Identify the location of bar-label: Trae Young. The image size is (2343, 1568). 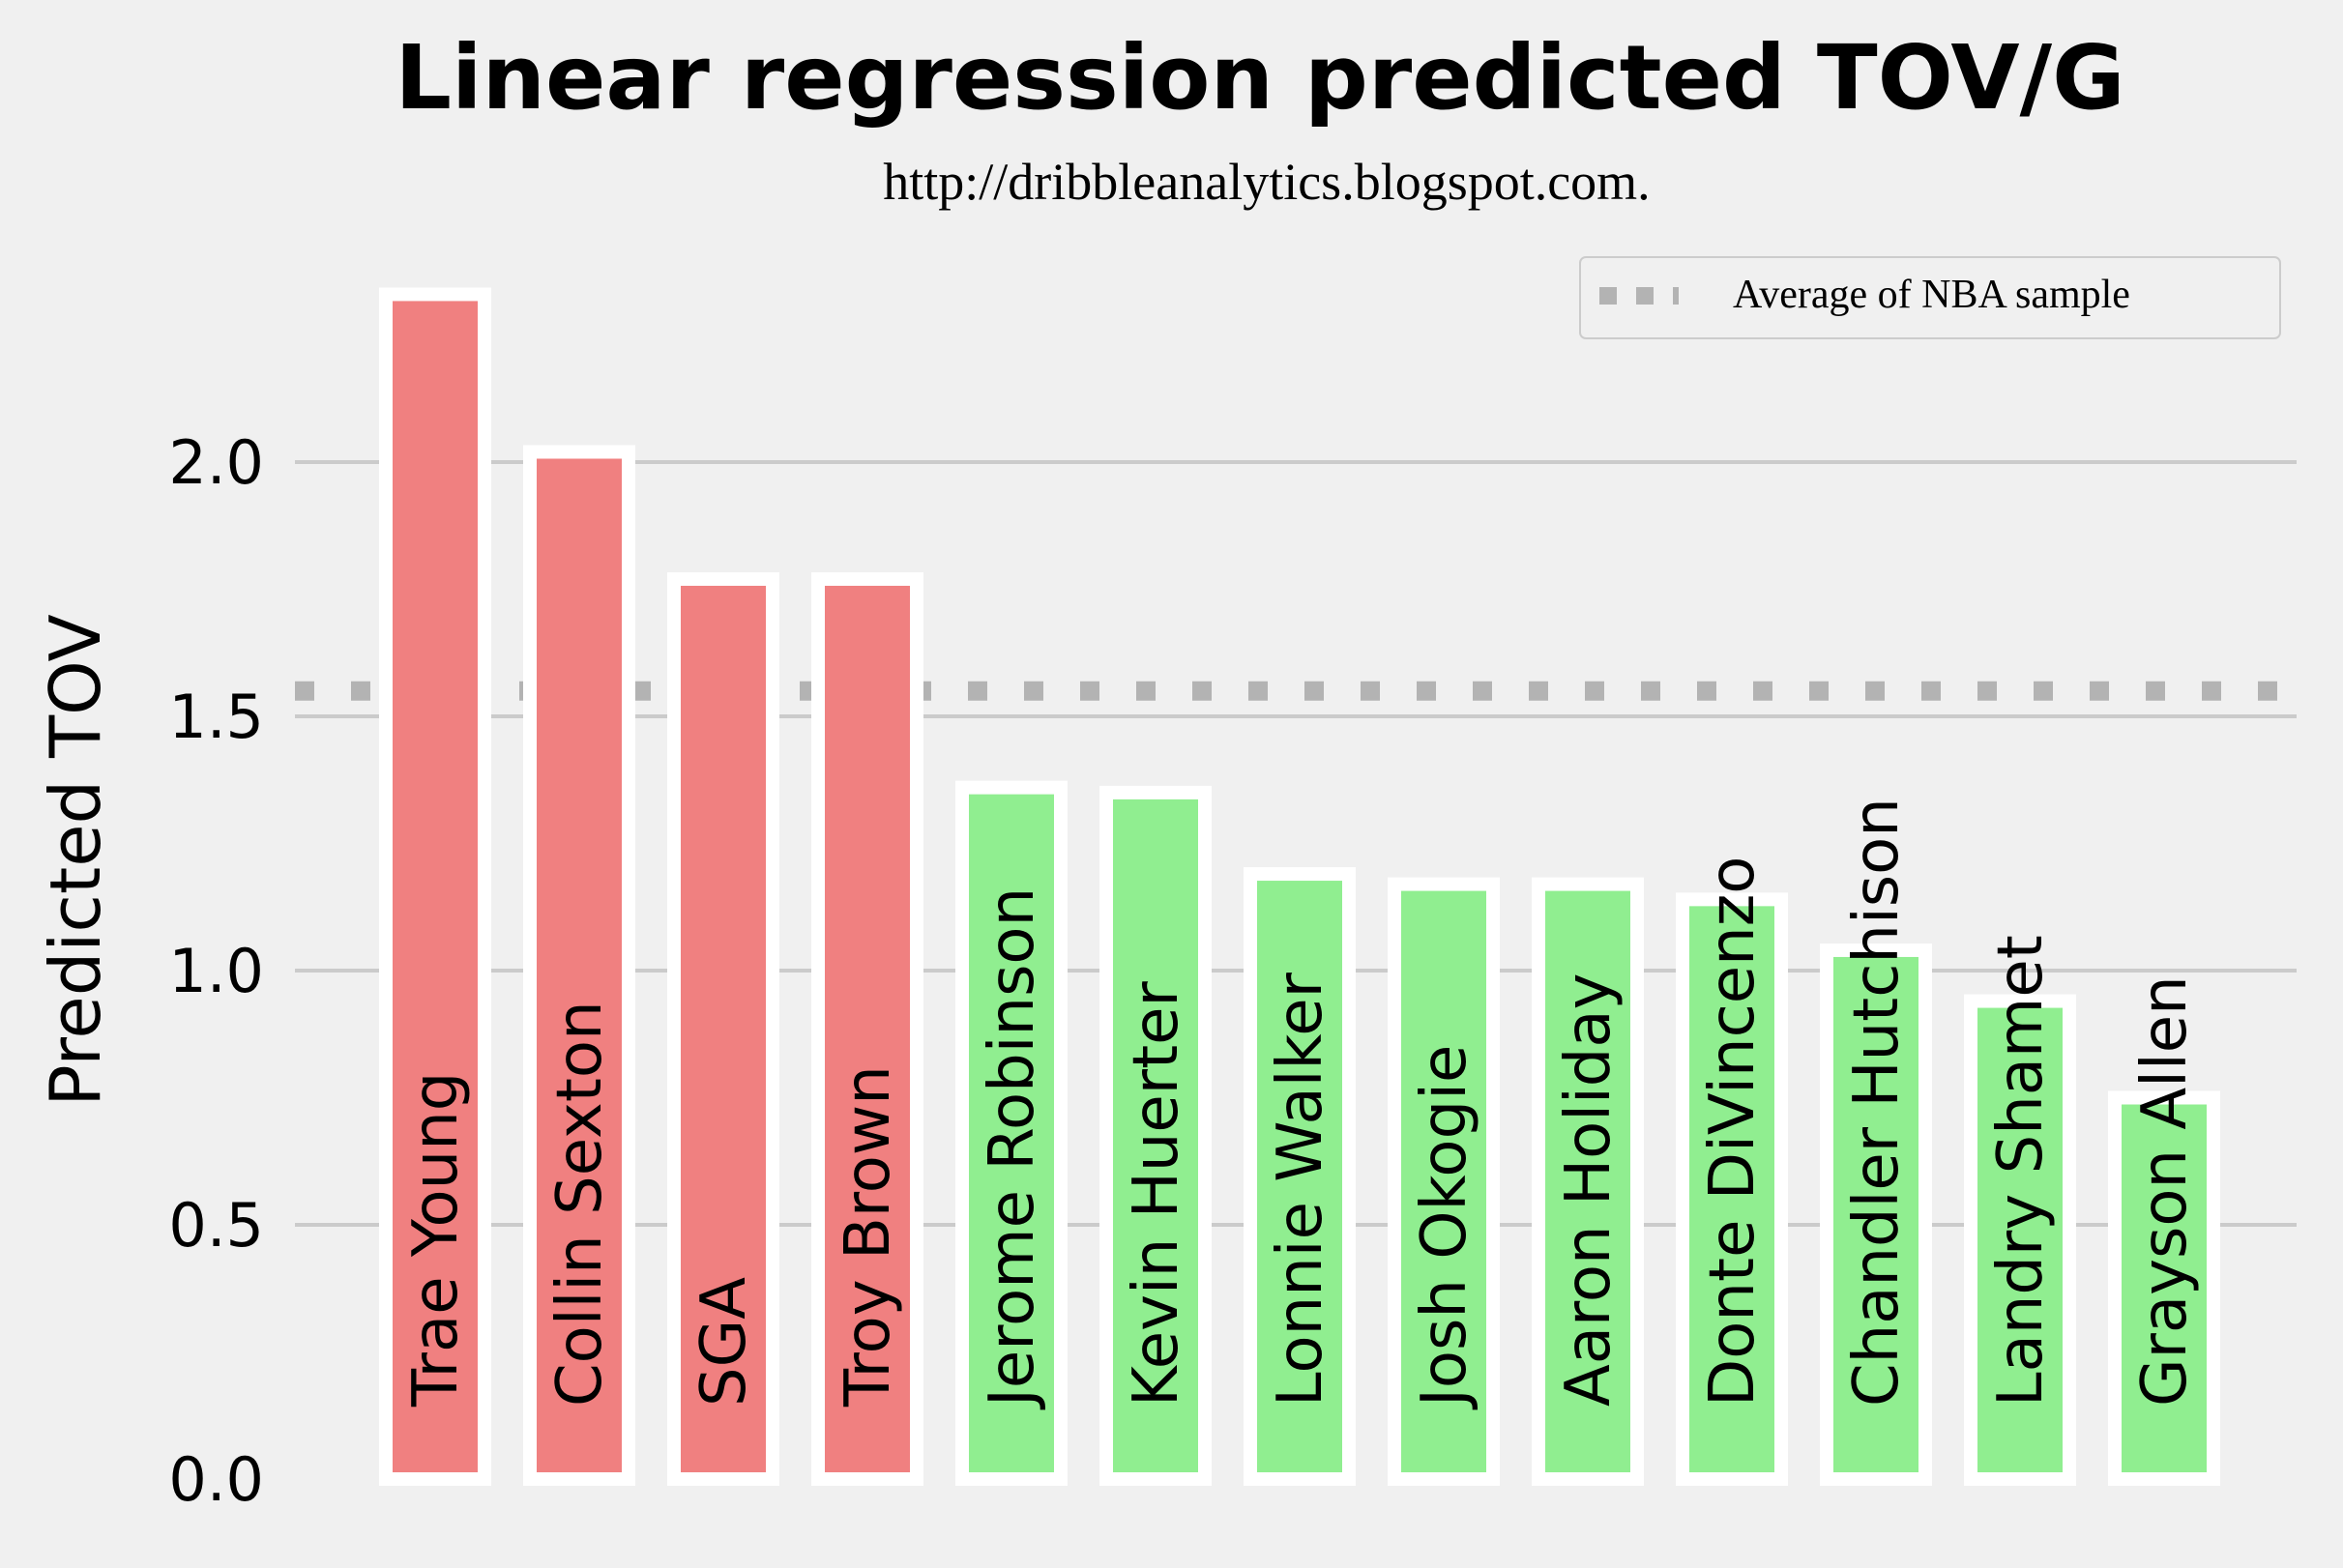
(436, 1240).